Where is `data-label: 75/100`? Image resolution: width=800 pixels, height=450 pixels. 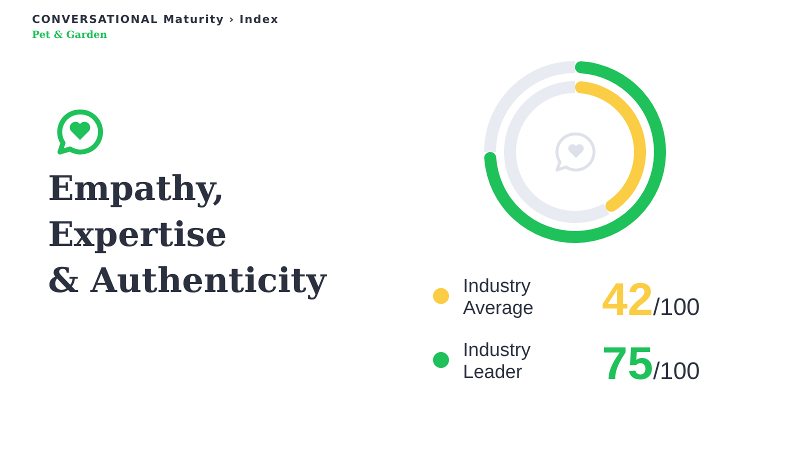
data-label: 75/100 is located at coordinates (651, 363).